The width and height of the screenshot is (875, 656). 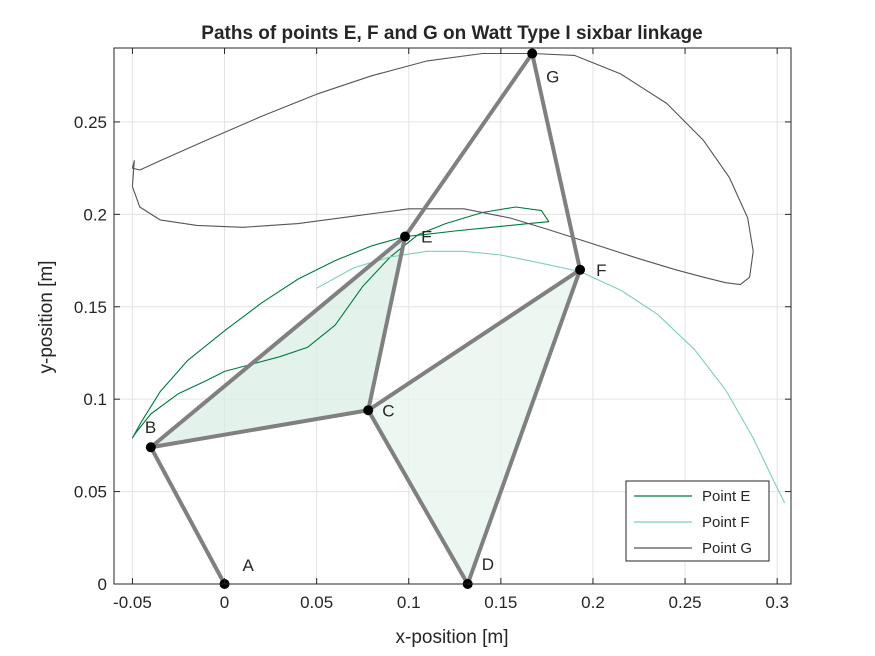 What do you see at coordinates (524, 426) in the screenshot?
I see `link-df` at bounding box center [524, 426].